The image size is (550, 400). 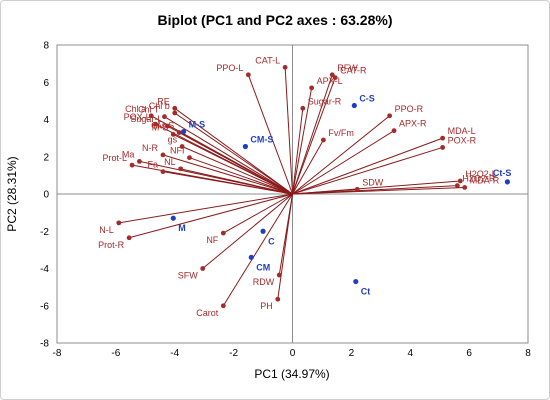 What do you see at coordinates (469, 353) in the screenshot?
I see `x-tick-label: 6` at bounding box center [469, 353].